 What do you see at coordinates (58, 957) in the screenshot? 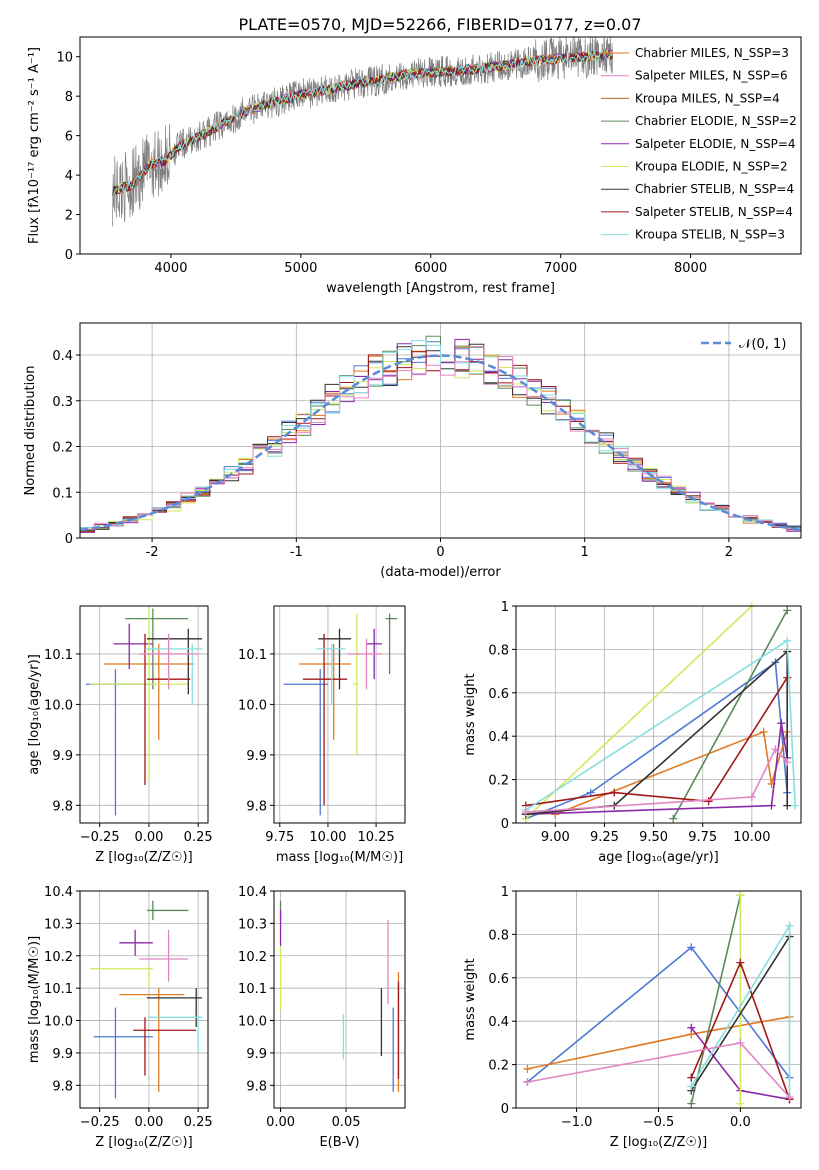
I see `mass_vs_z-ytick-label-4: 10.2` at bounding box center [58, 957].